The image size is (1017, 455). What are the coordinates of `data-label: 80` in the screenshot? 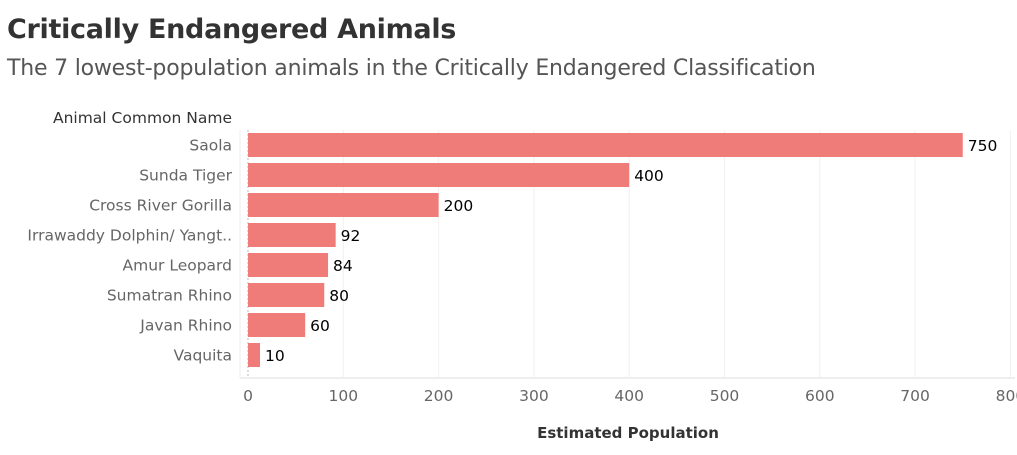 It's located at (339, 296).